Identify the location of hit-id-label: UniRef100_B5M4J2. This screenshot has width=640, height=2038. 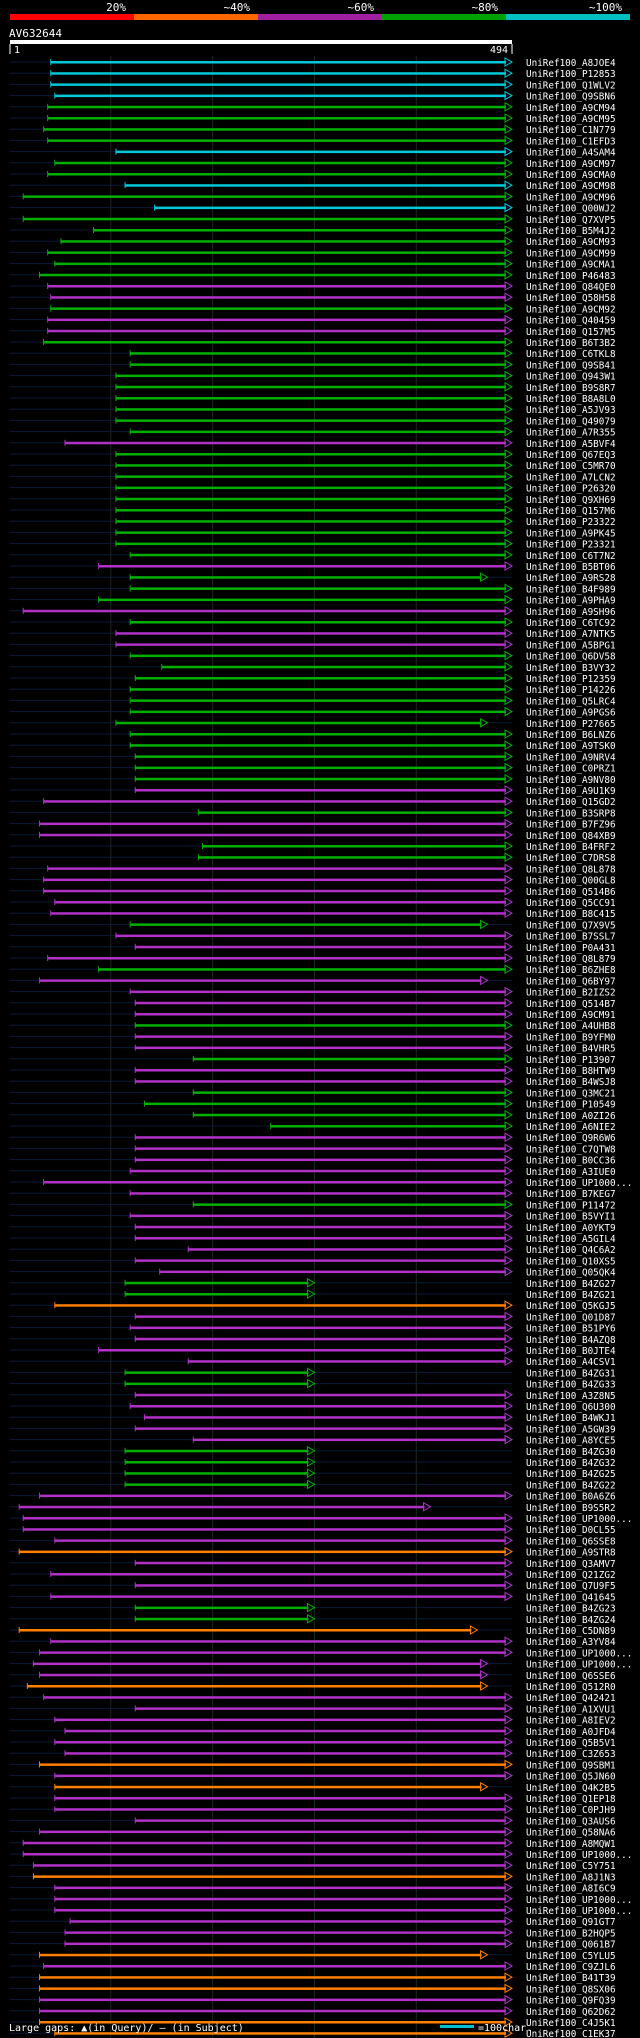
(571, 231).